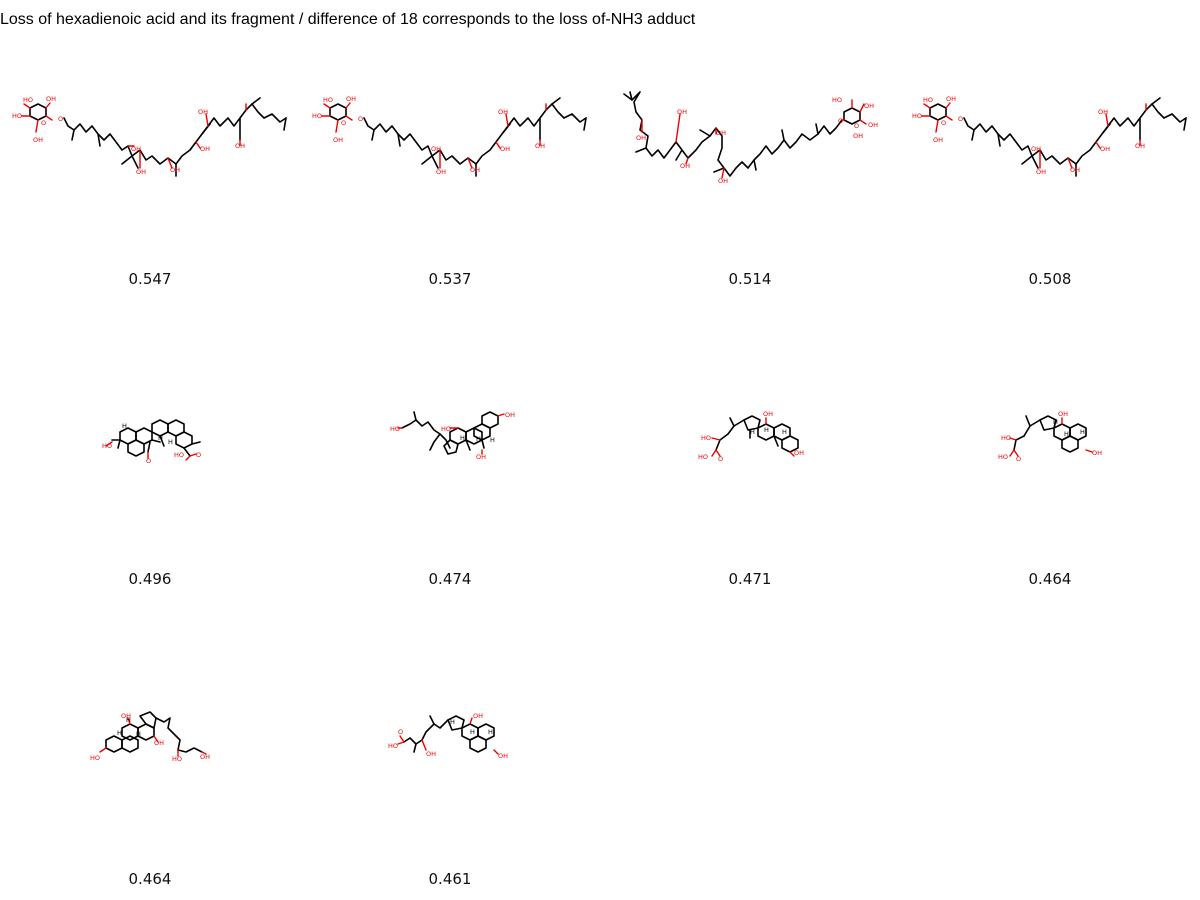 This screenshot has width=1200, height=900. I want to click on molecule-structure: OH H H H HO OH HO OH, so click(150, 737).